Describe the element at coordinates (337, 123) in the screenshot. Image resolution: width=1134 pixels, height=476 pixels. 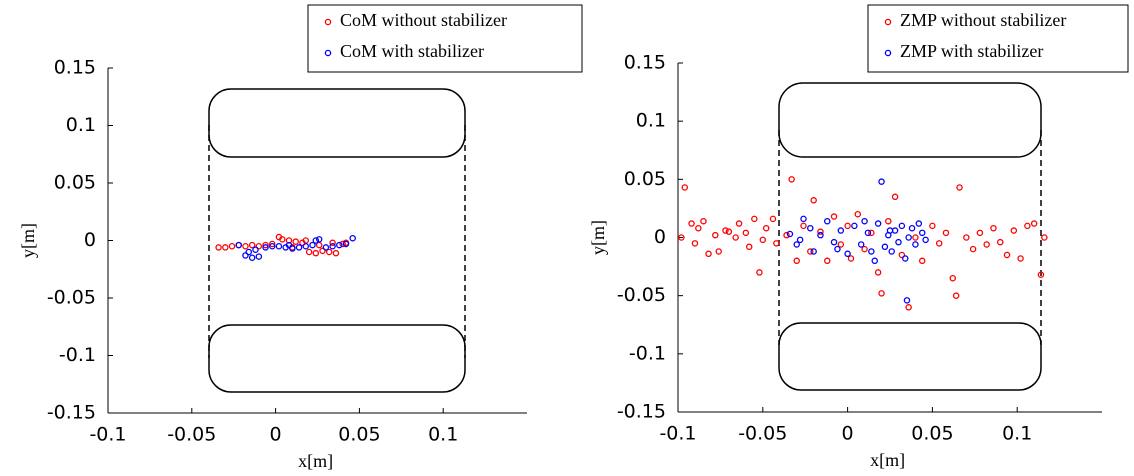
I see `foot-left-top` at that location.